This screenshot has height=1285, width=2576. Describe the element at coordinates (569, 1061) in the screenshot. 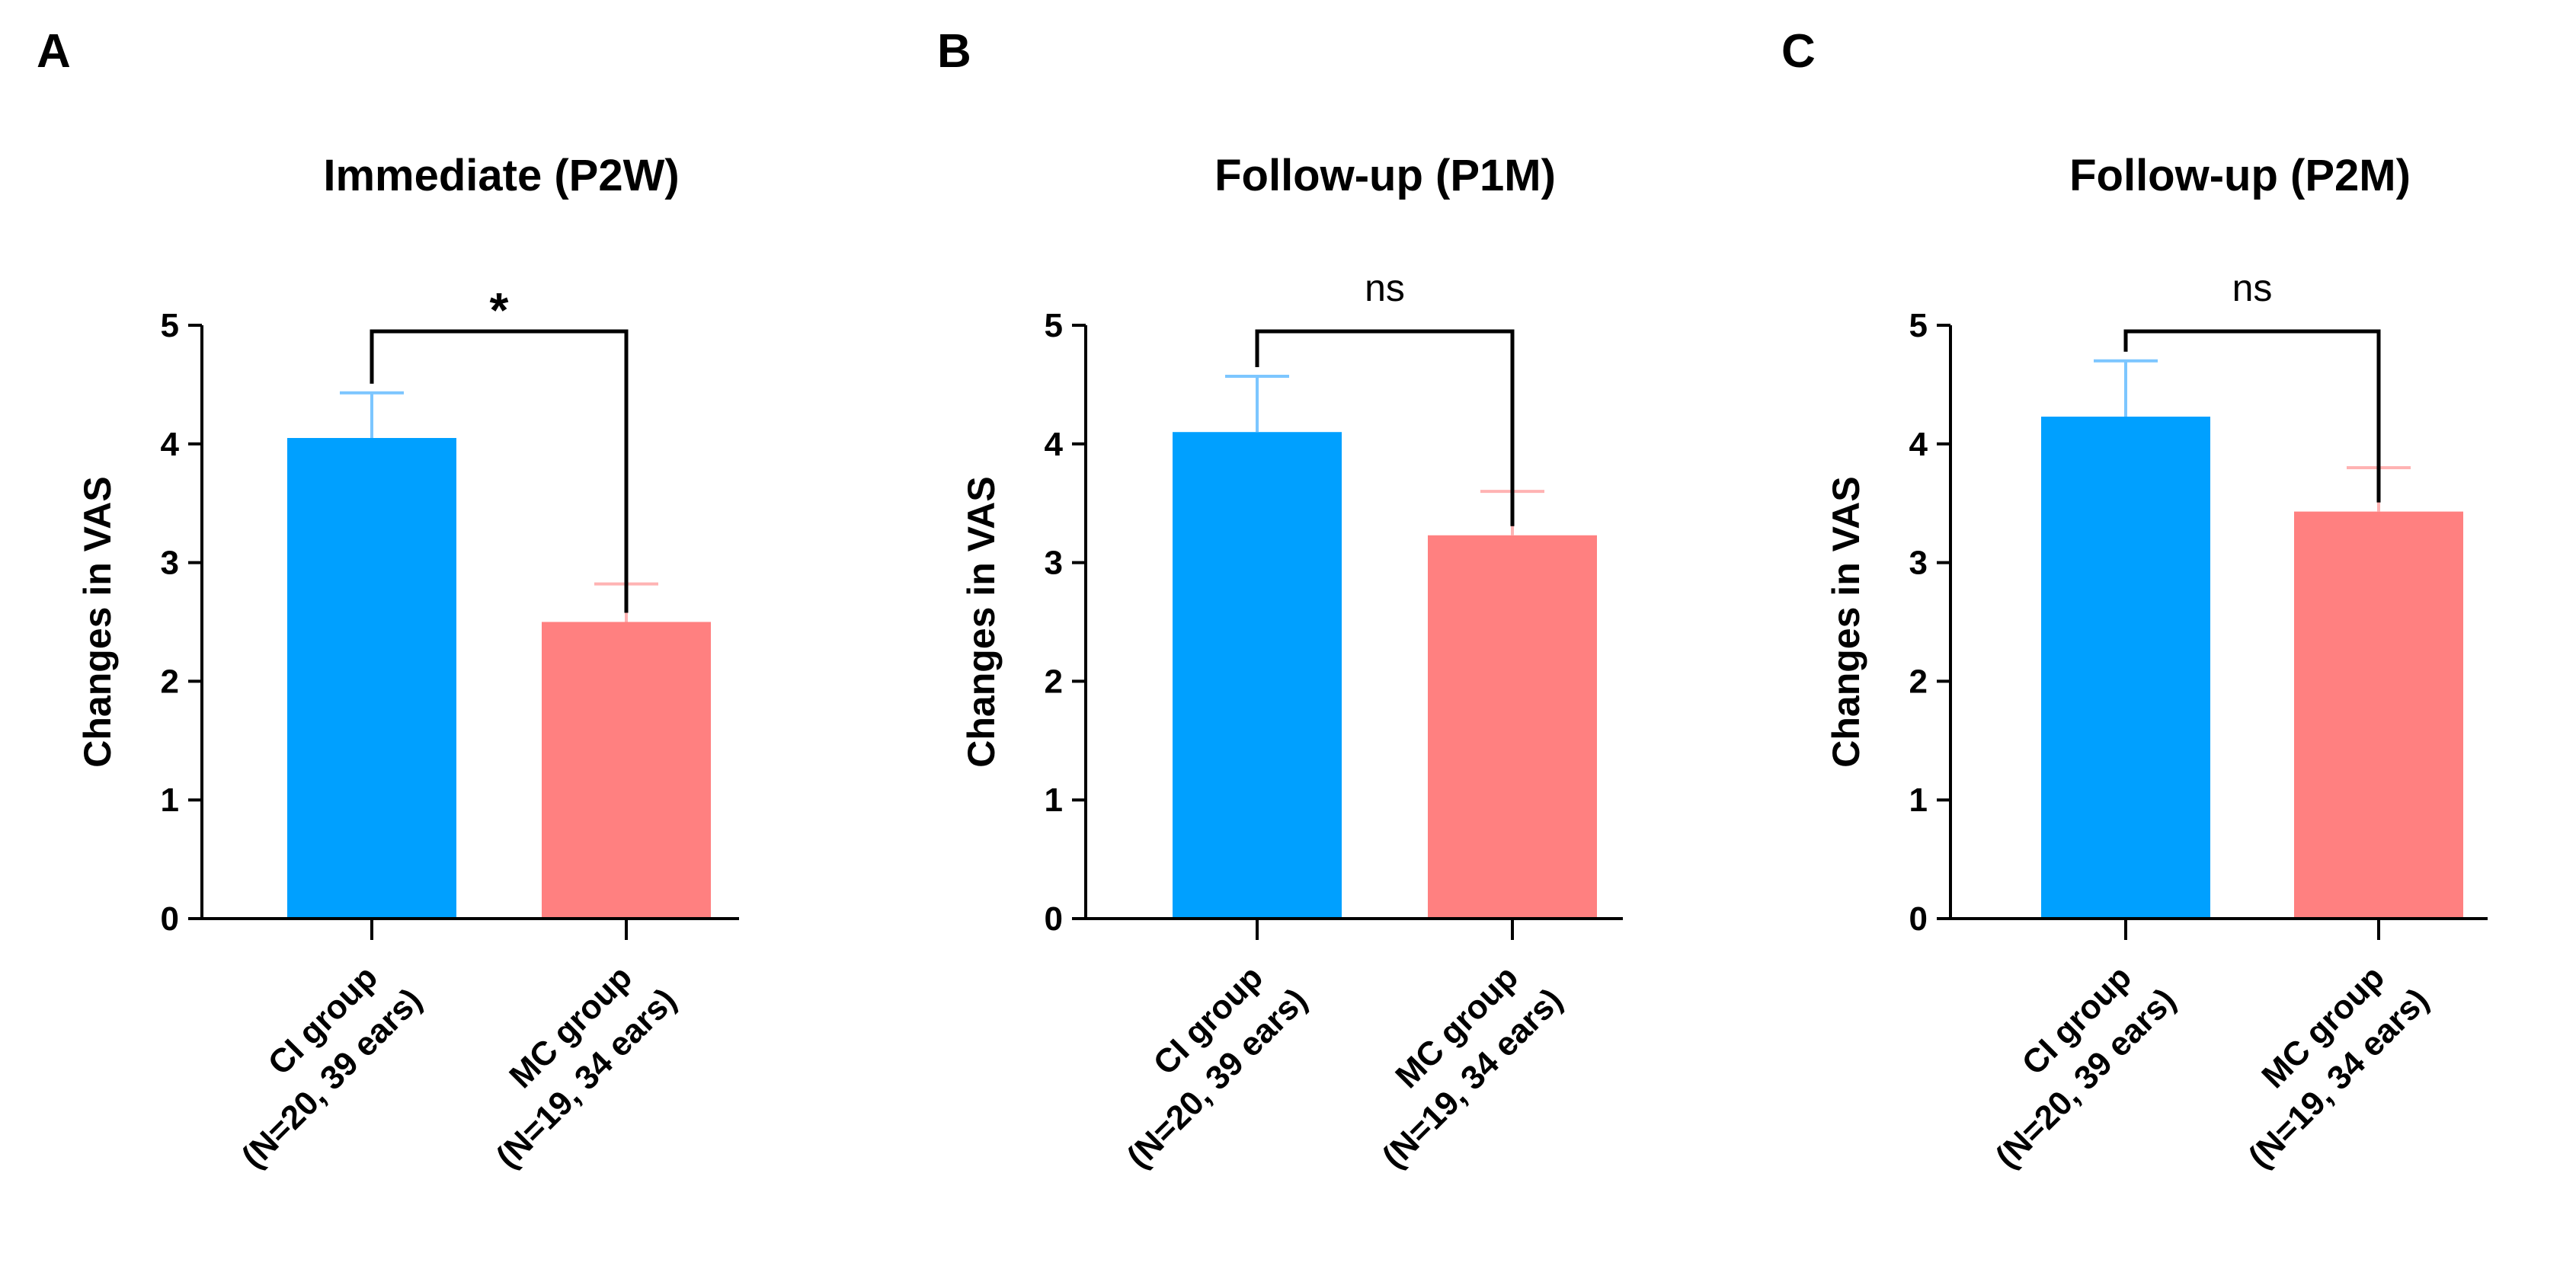

I see `panel-a-category-label-2: MC group(N=19, 34 ears)` at that location.